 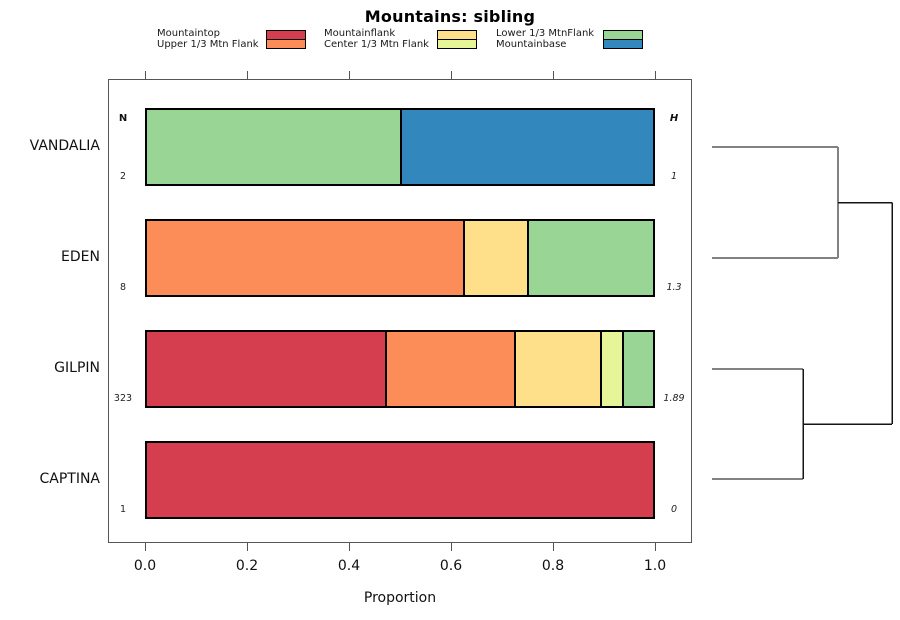 What do you see at coordinates (123, 118) in the screenshot?
I see `n-column-header: N` at bounding box center [123, 118].